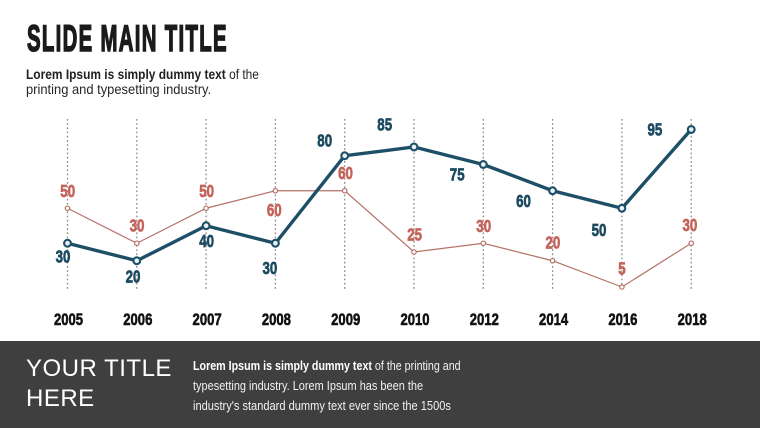 This screenshot has width=760, height=428. What do you see at coordinates (622, 269) in the screenshot?
I see `svg-text: 5` at bounding box center [622, 269].